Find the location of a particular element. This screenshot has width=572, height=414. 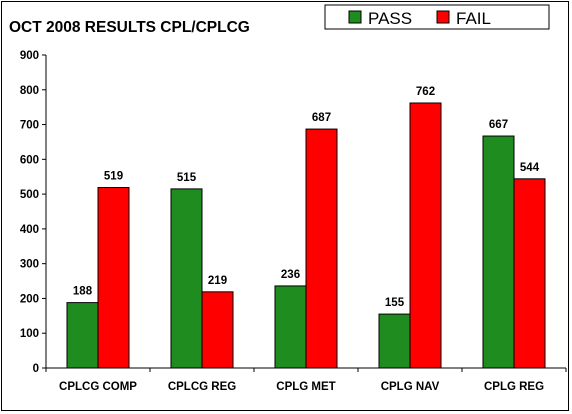

y-axis: 0 100 200 300 400 500 600 700 800 900 is located at coordinates (33, 212).